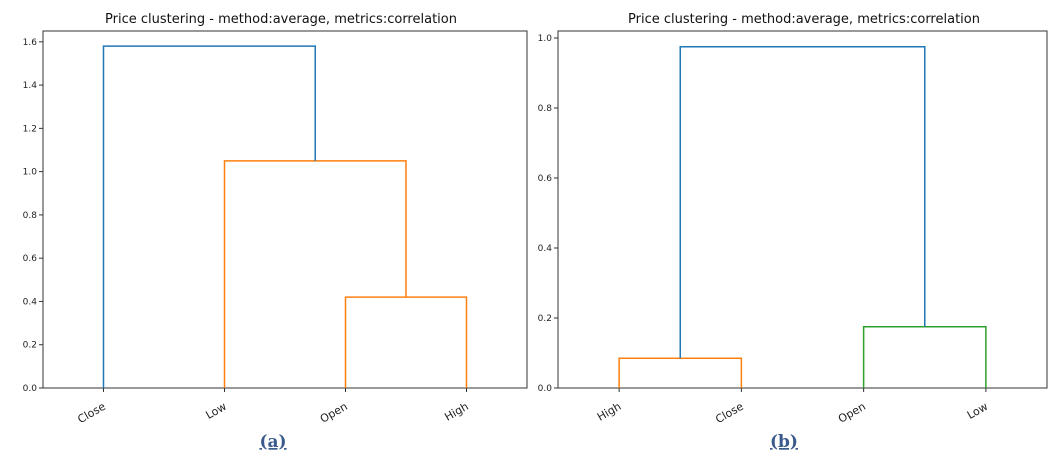  I want to click on panel-caption: (b), so click(784, 442).